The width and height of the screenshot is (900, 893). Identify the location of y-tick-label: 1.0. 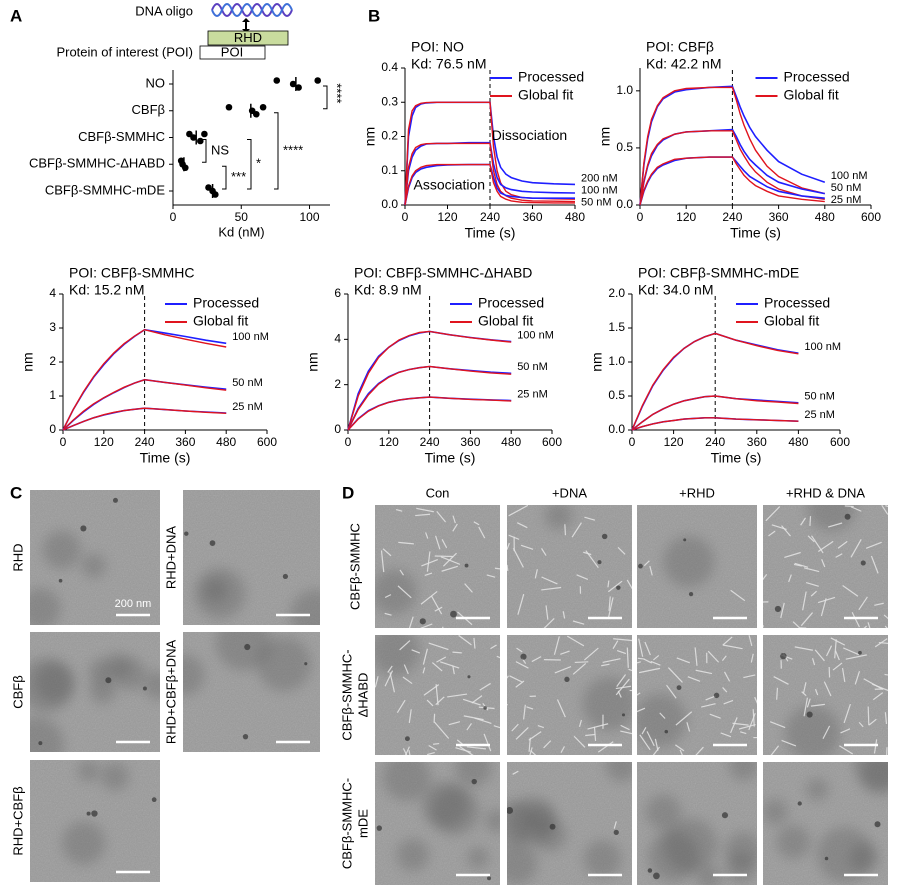
(616, 361).